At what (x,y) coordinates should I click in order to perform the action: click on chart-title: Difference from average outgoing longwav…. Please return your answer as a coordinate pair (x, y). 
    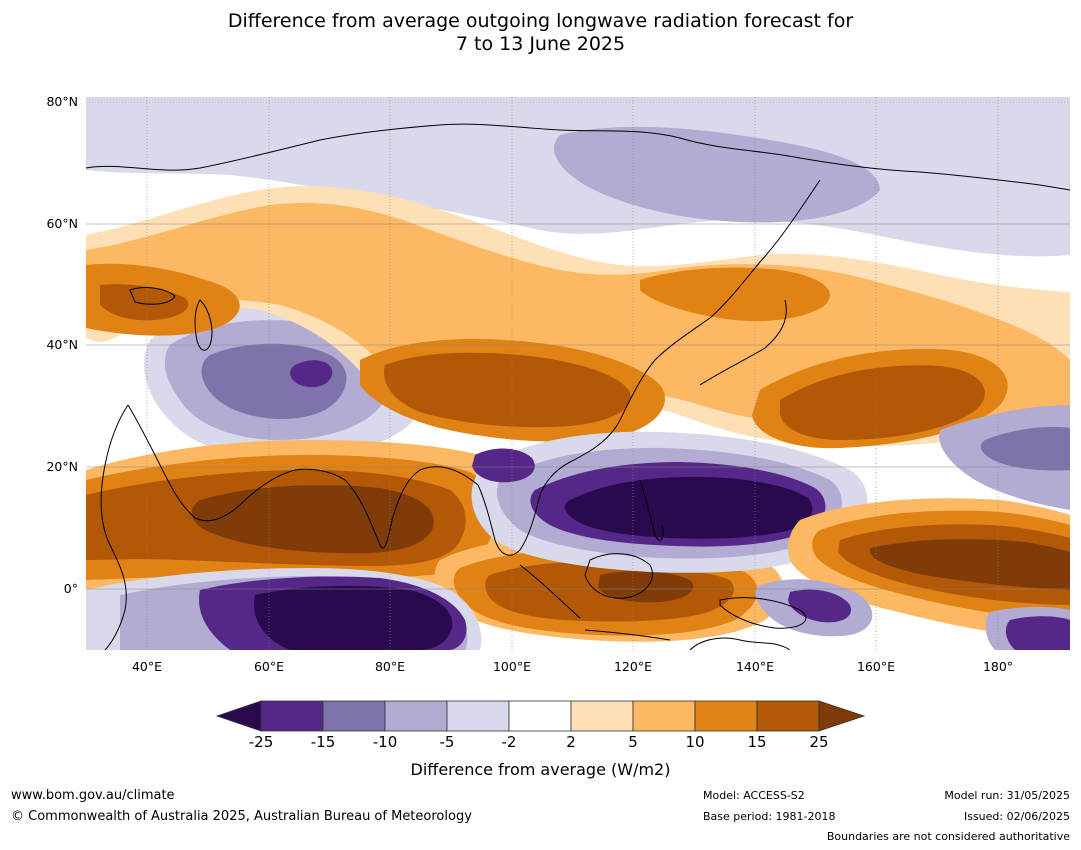
    Looking at the image, I should click on (540, 33).